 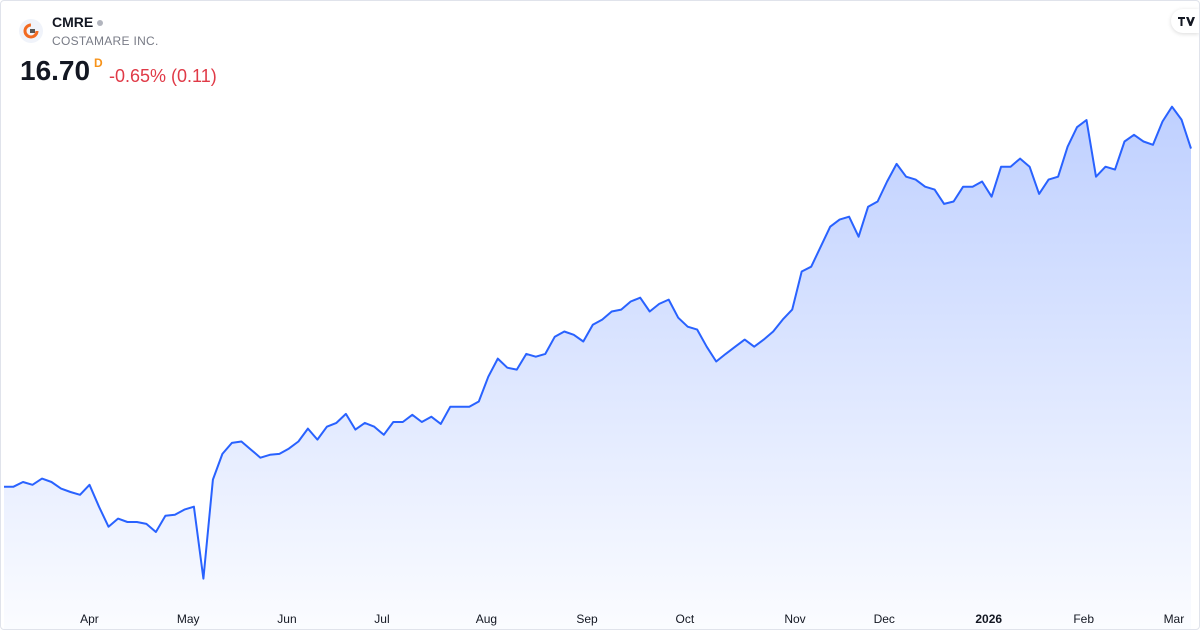 I want to click on x-tick-label: Jul, so click(x=381, y=619).